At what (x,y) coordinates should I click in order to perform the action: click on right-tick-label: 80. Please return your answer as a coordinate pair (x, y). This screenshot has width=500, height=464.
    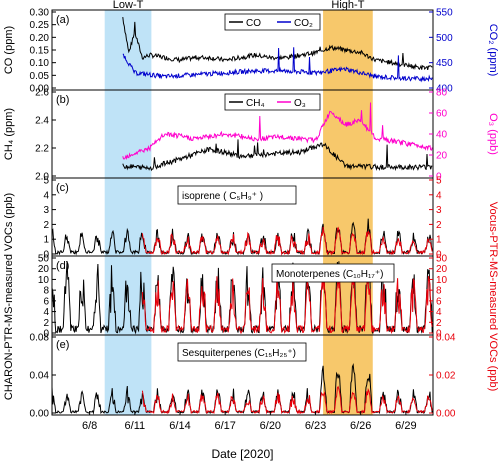
    Looking at the image, I should click on (442, 93).